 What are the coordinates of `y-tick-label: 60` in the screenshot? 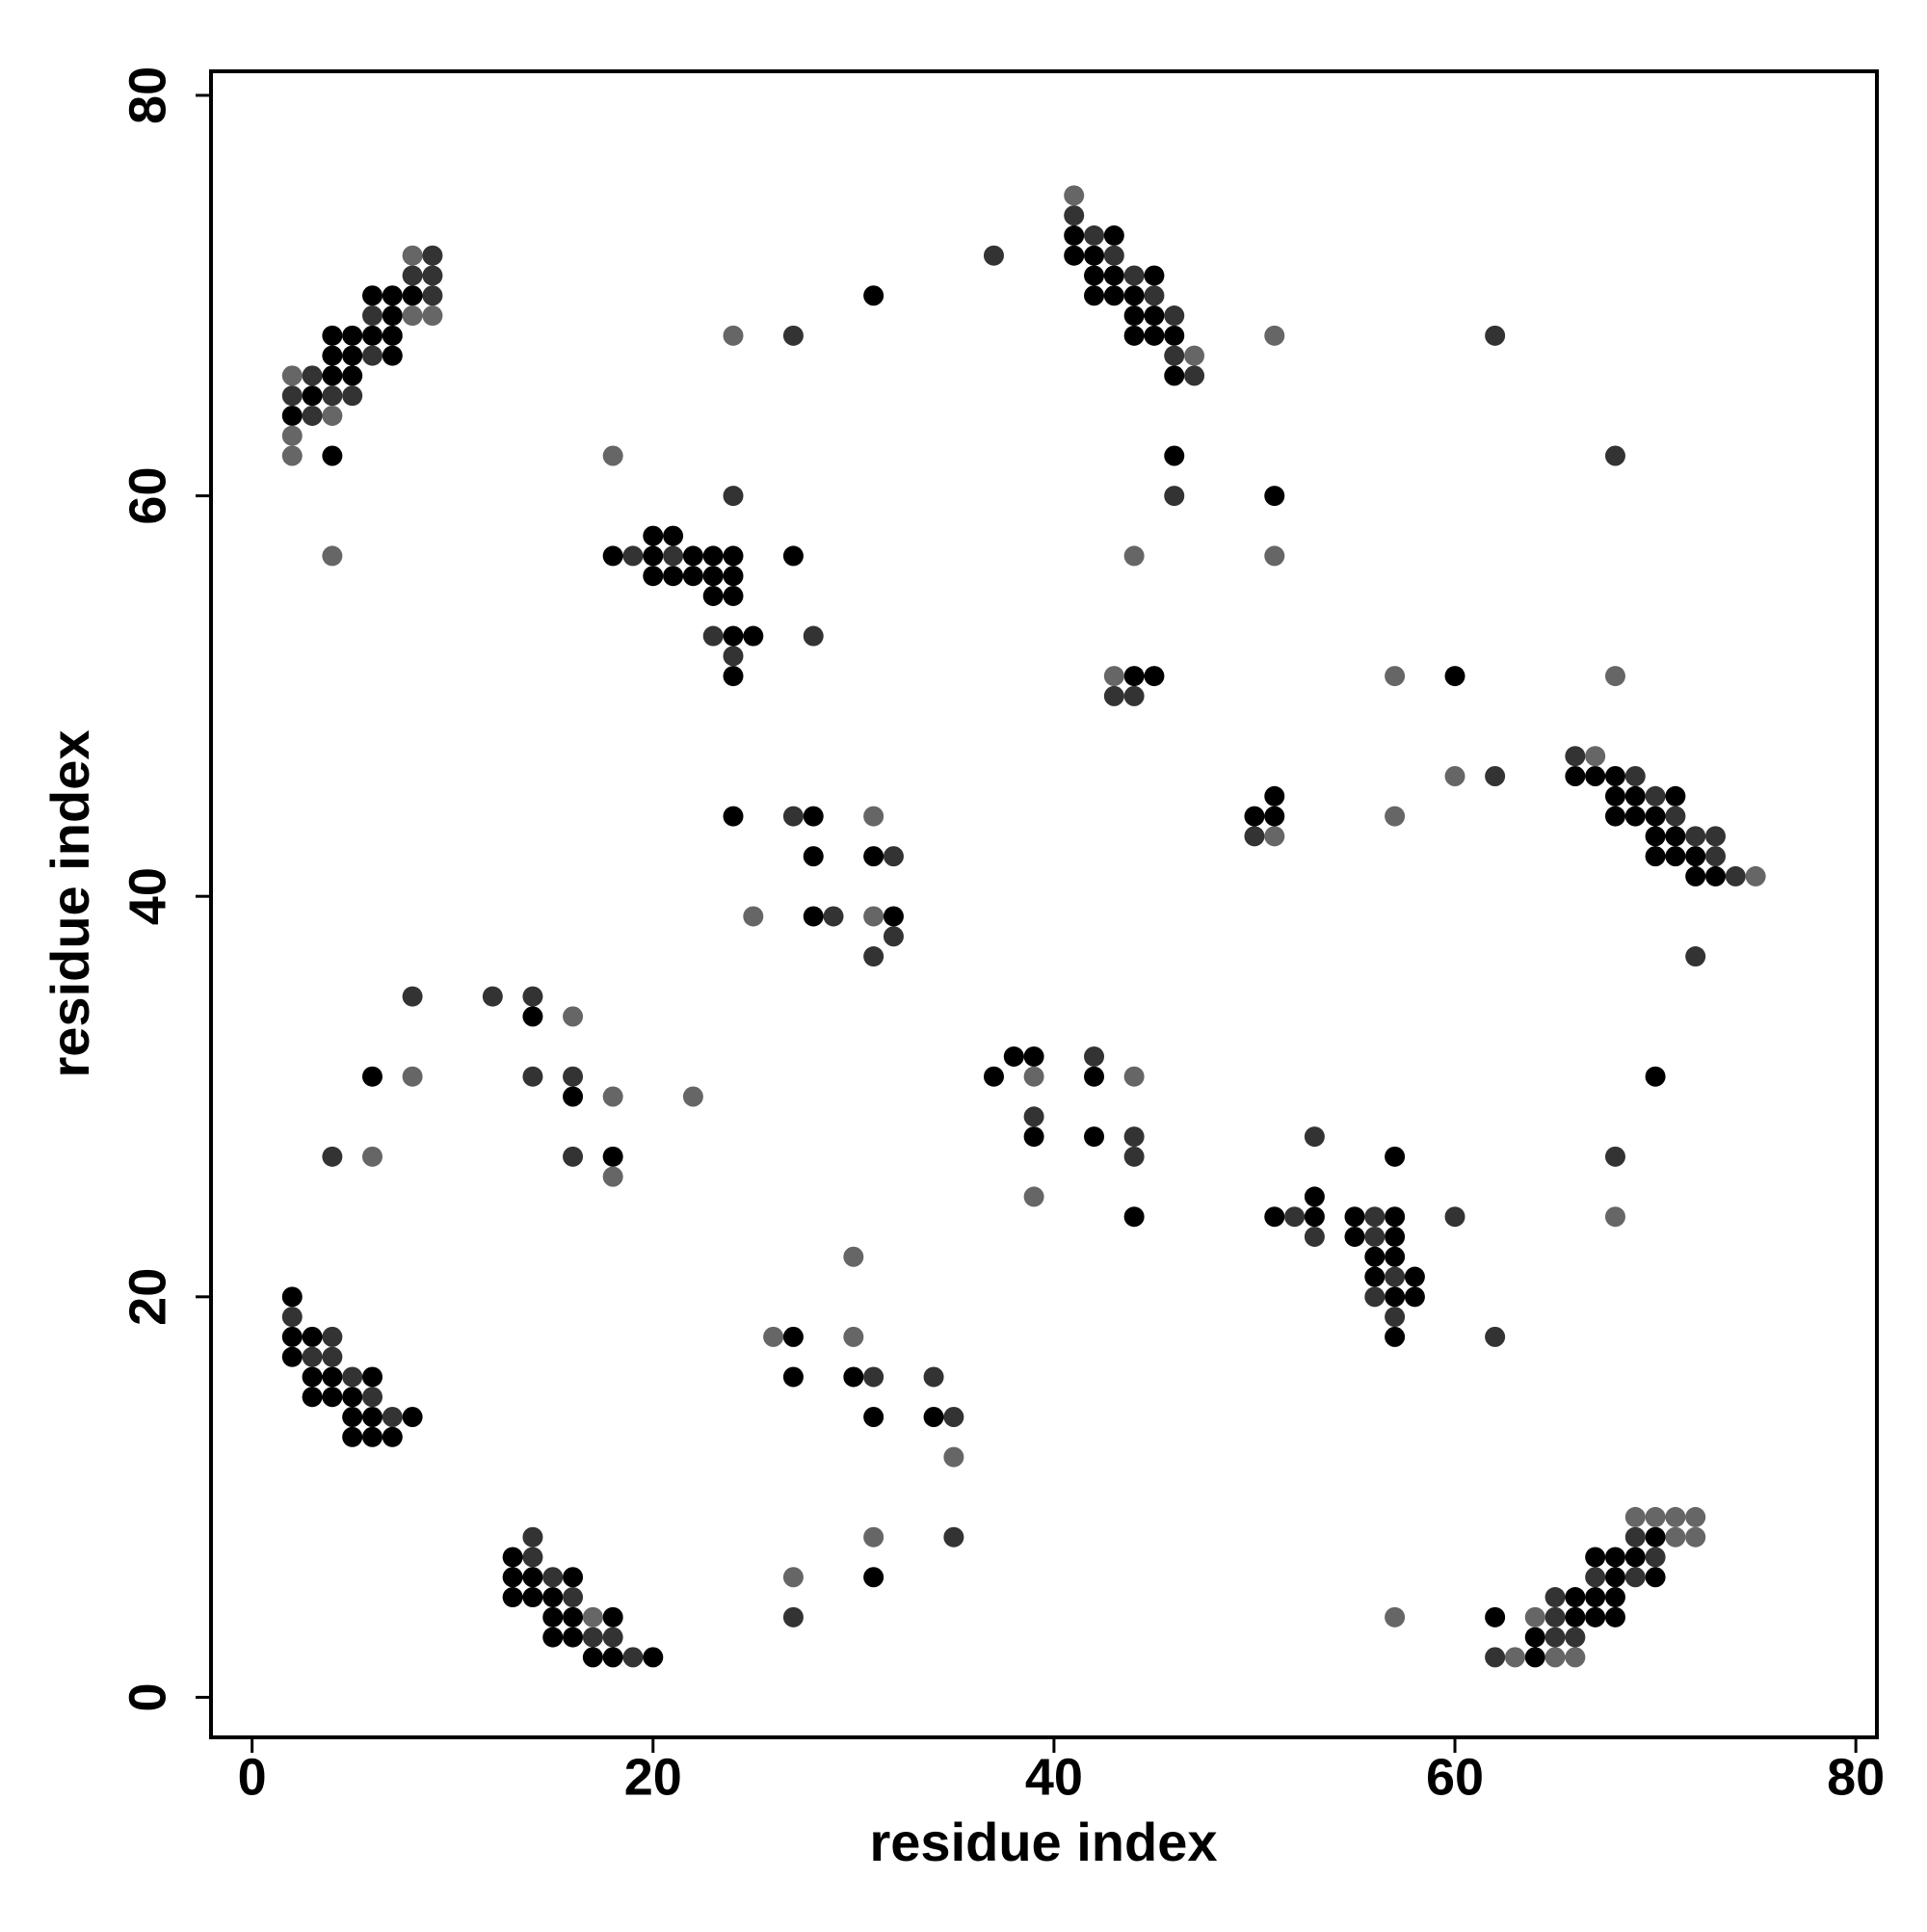 It's located at (147, 496).